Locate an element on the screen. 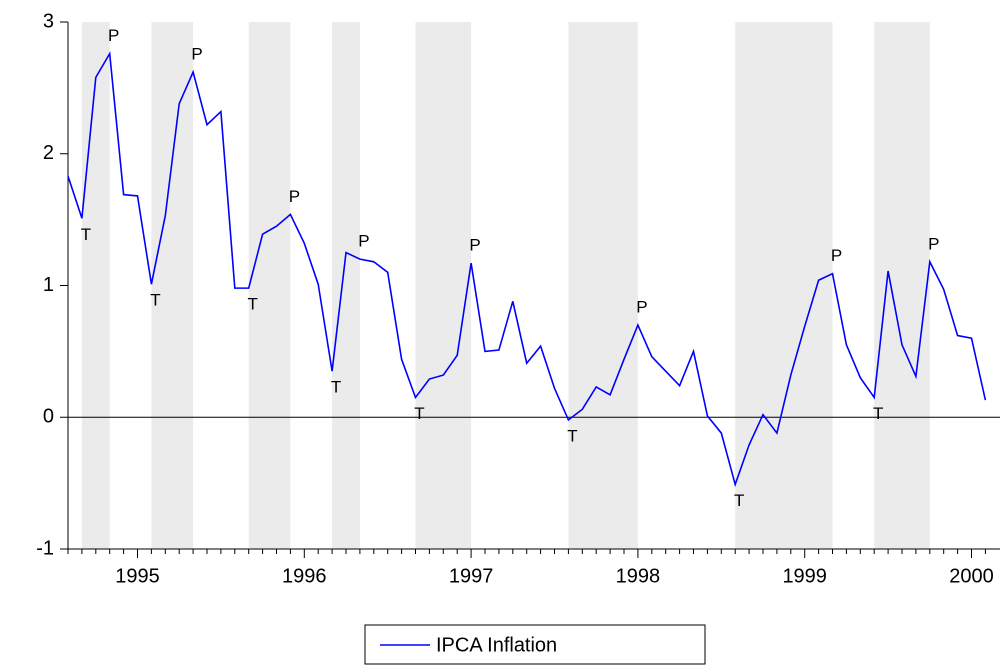  x-tick-label: 1995 is located at coordinates (137, 576).